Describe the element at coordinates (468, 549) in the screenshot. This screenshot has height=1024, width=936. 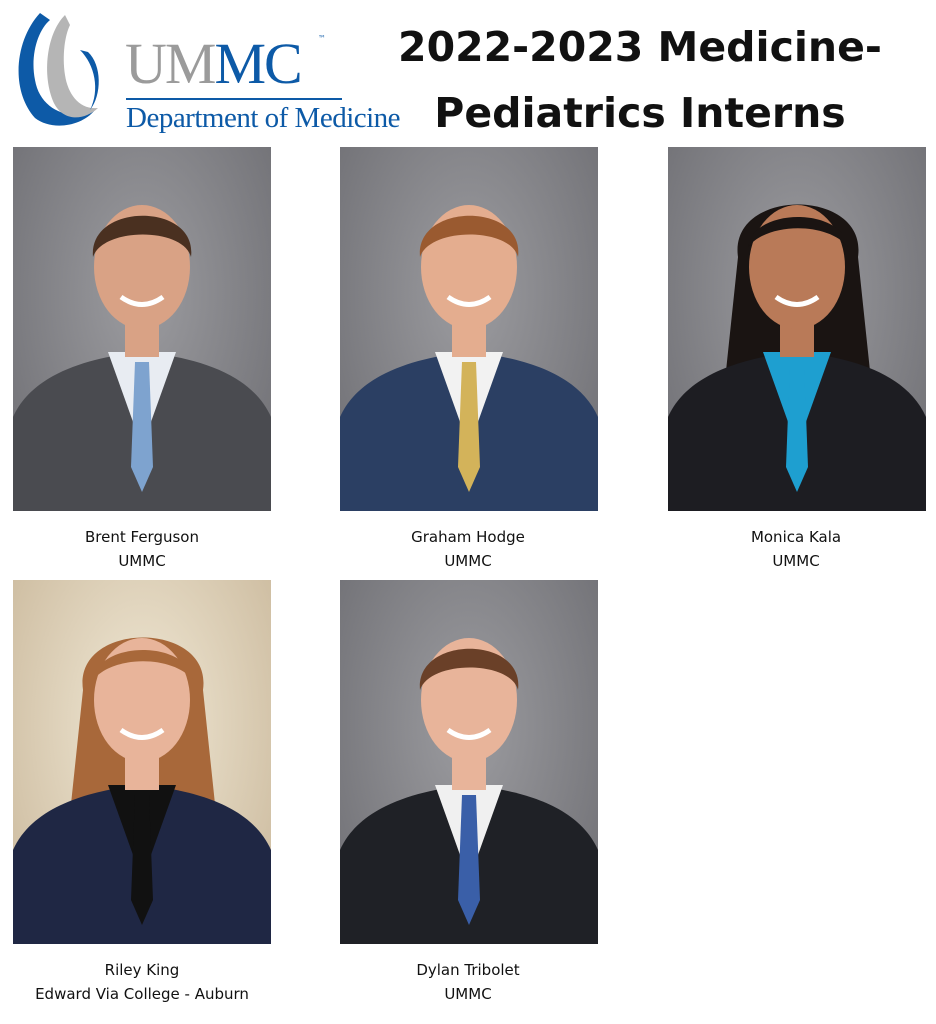
I see `intern-caption: Graham Hodge UMMC` at that location.